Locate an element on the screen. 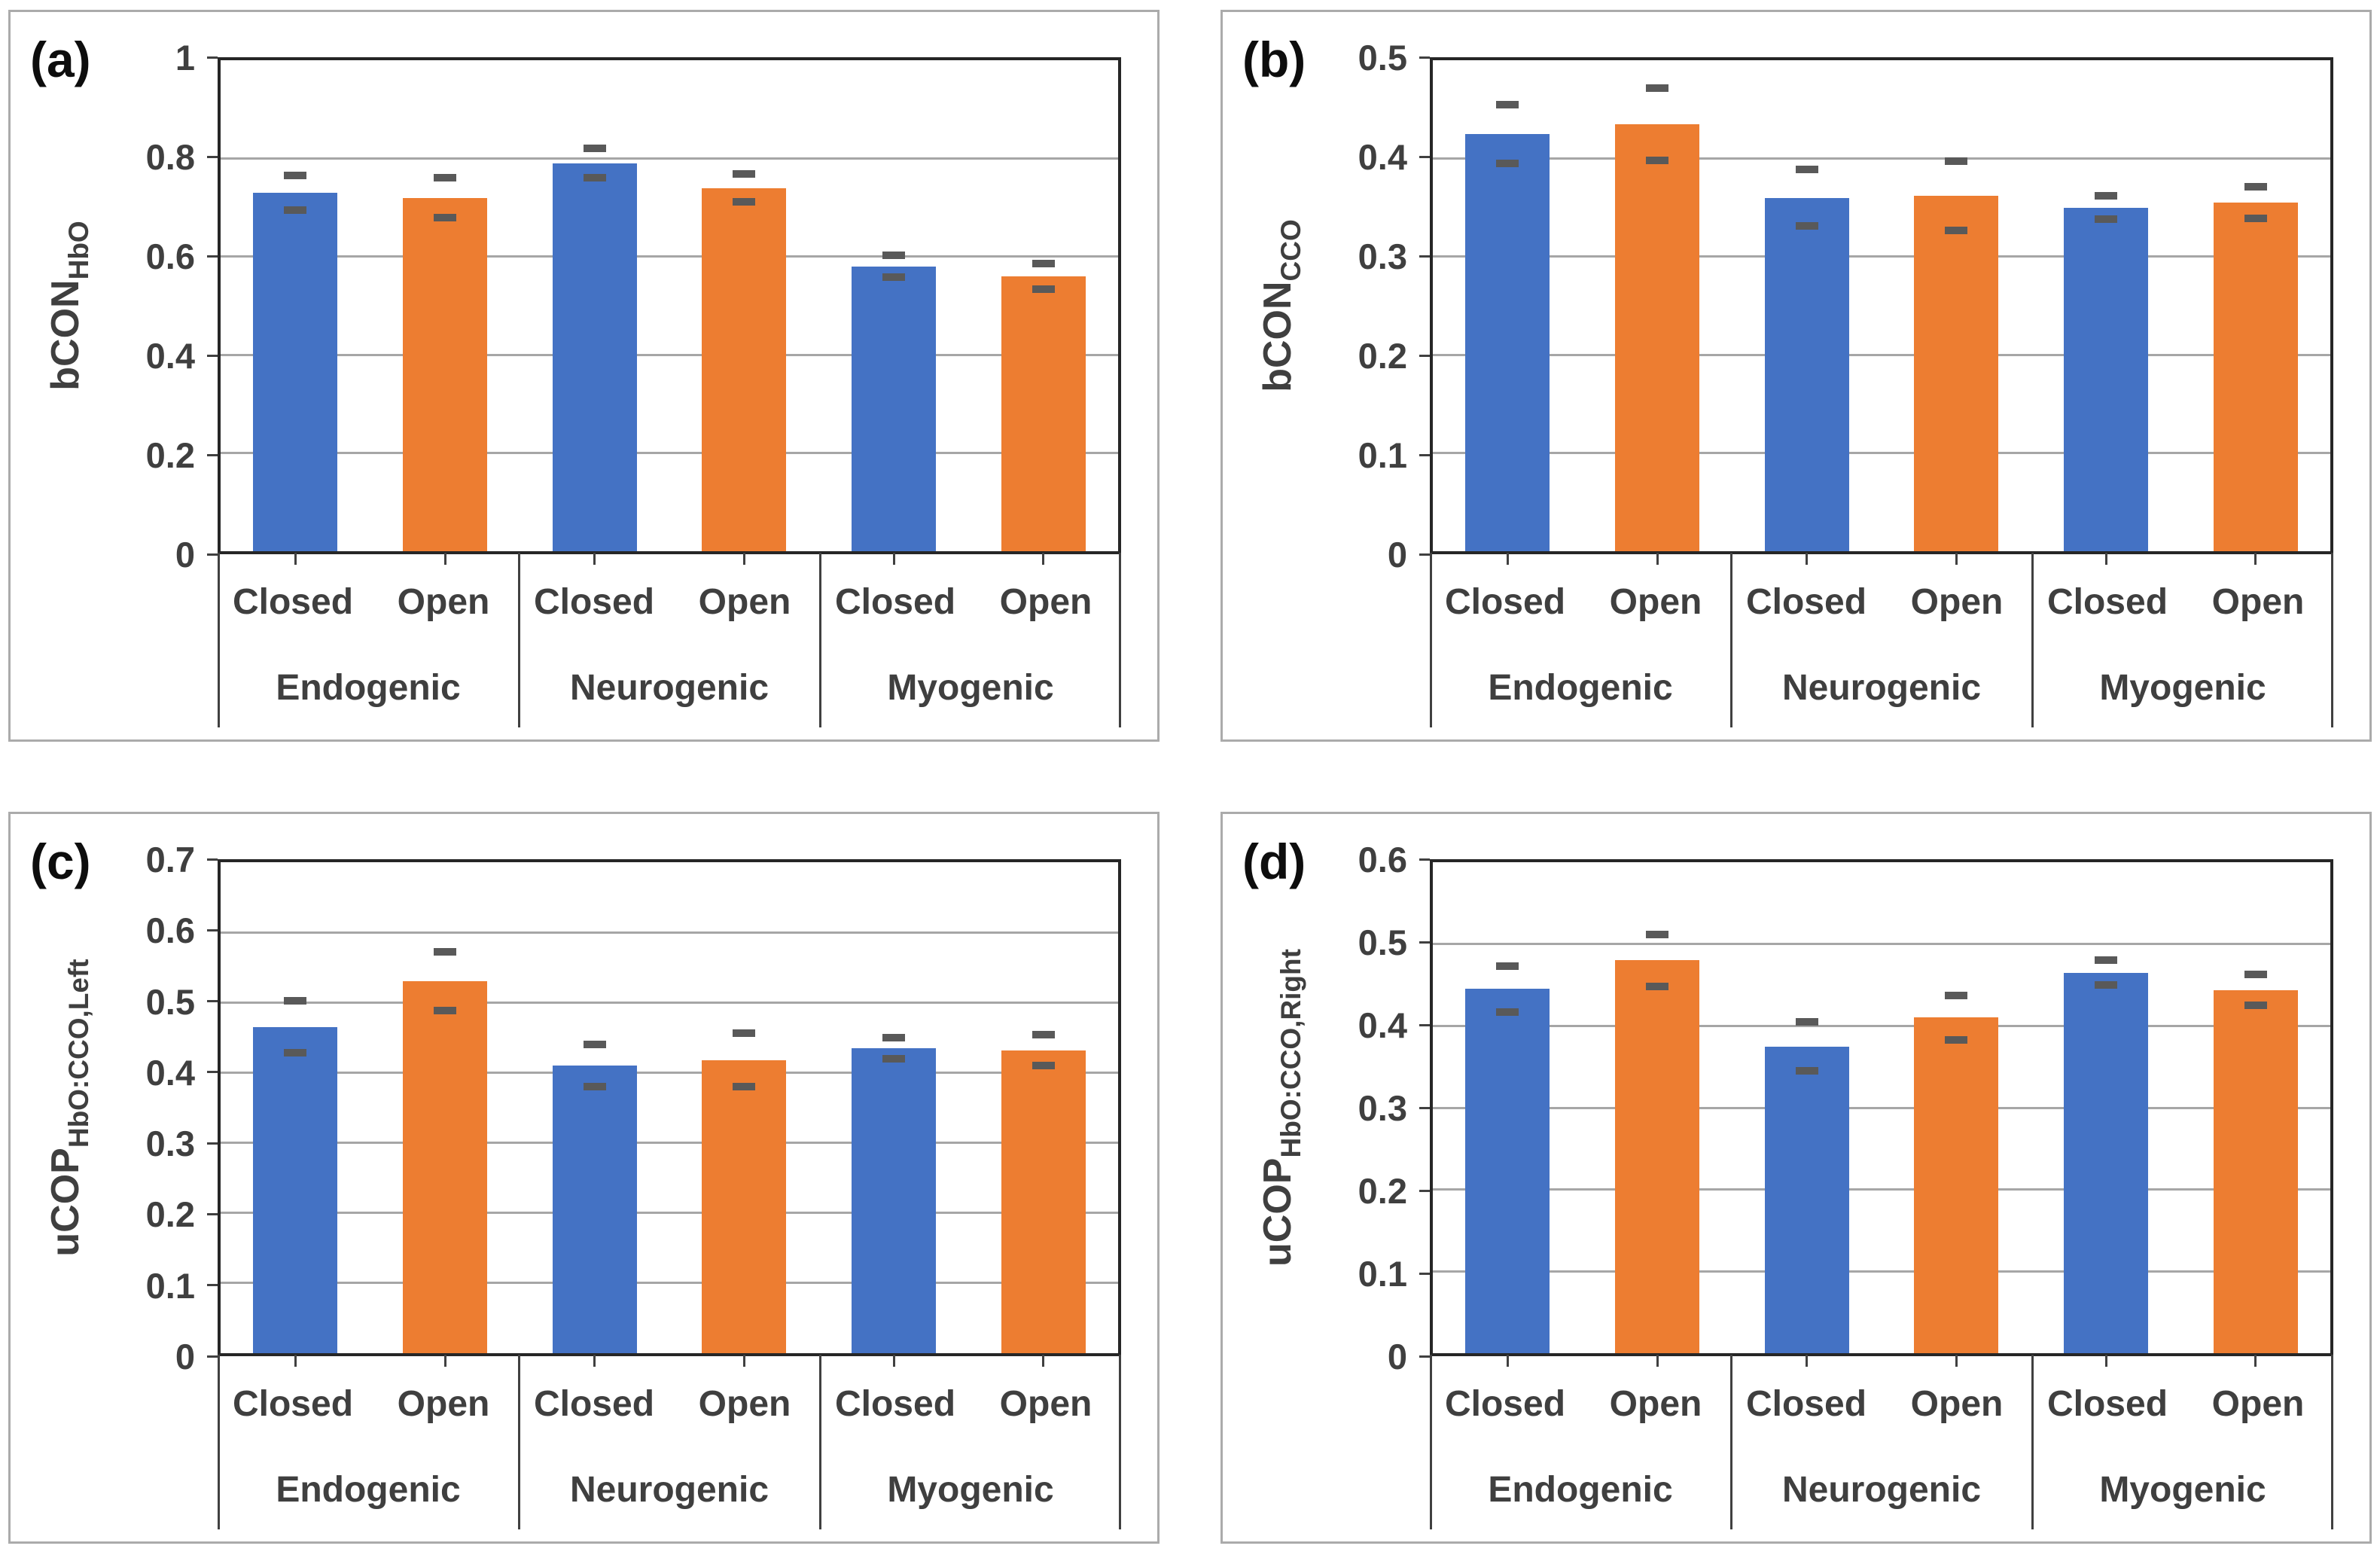 Image resolution: width=2380 pixels, height=1555 pixels. y-tick-label: 0.6 is located at coordinates (170, 256).